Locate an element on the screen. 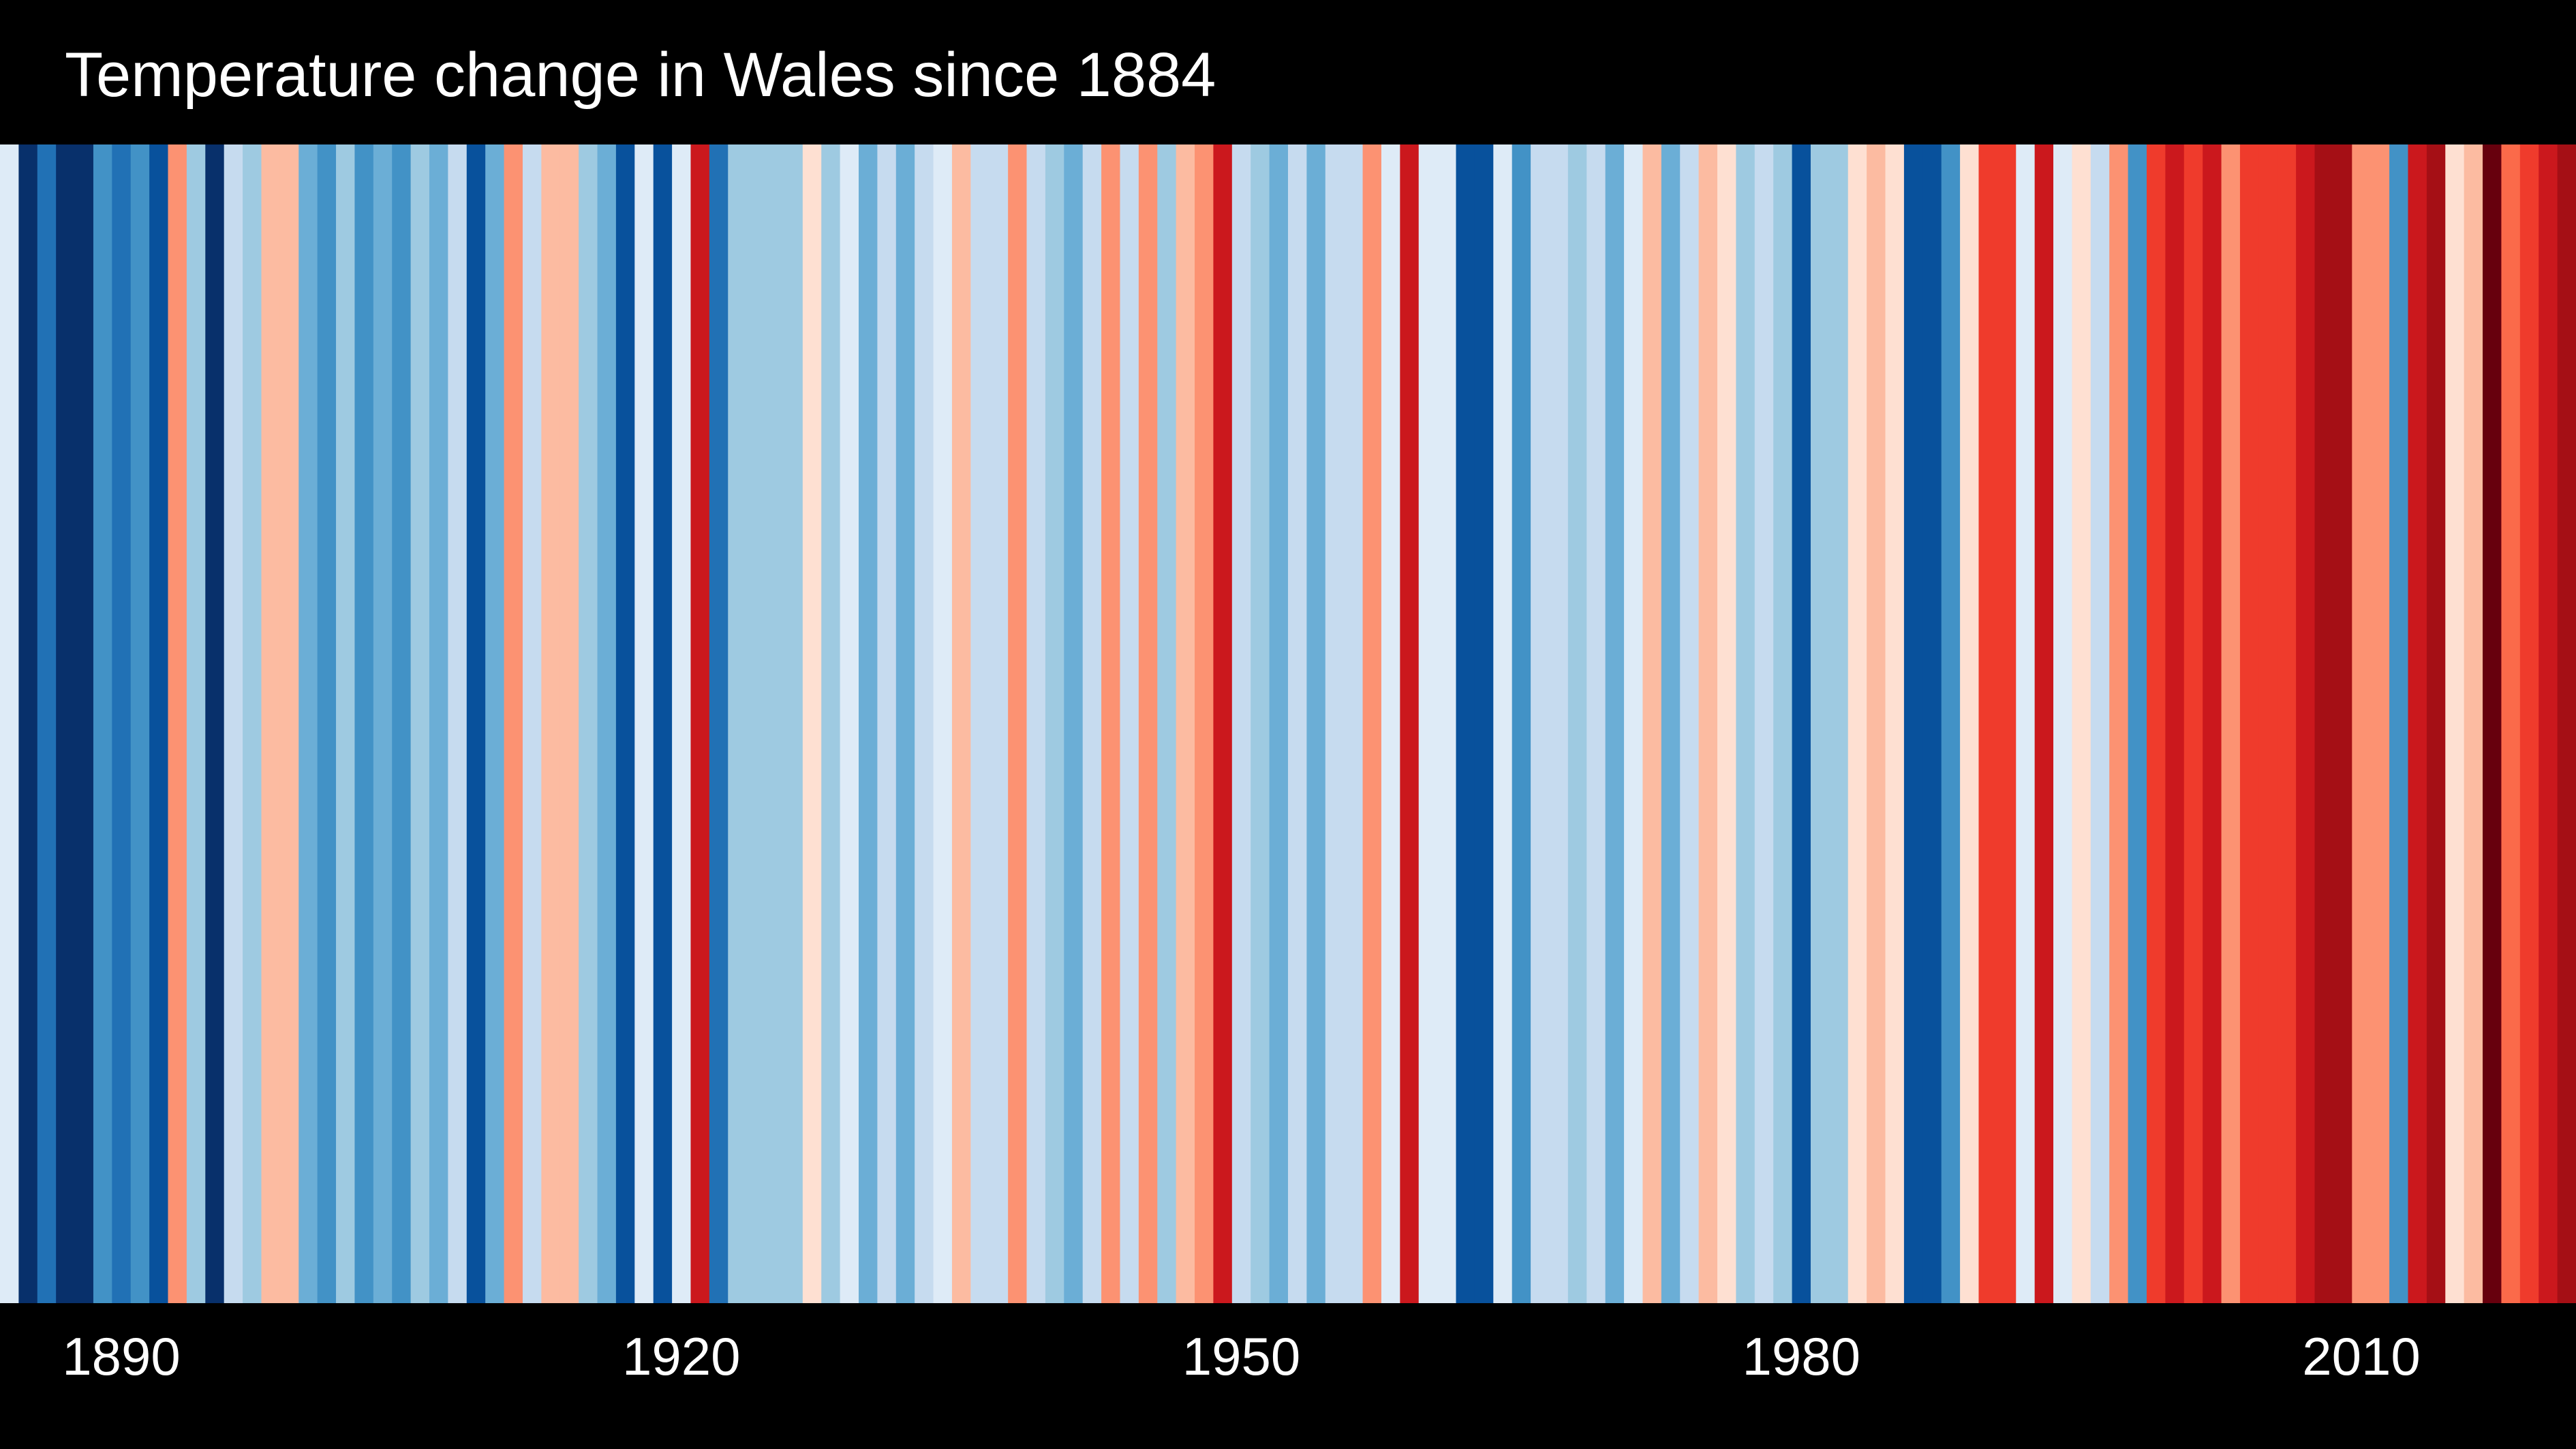 The height and width of the screenshot is (1449, 2576). stripe-1922 is located at coordinates (719, 723).